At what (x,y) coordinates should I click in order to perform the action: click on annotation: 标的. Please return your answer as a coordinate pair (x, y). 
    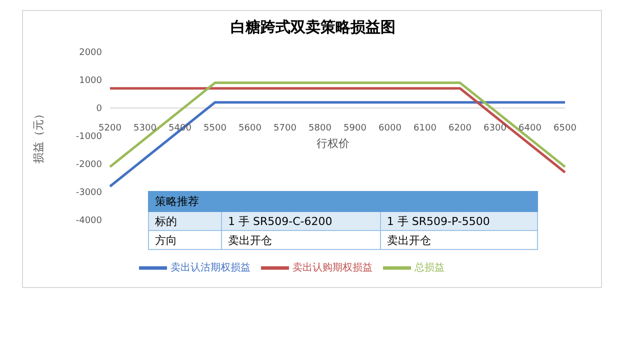
    Looking at the image, I should click on (185, 221).